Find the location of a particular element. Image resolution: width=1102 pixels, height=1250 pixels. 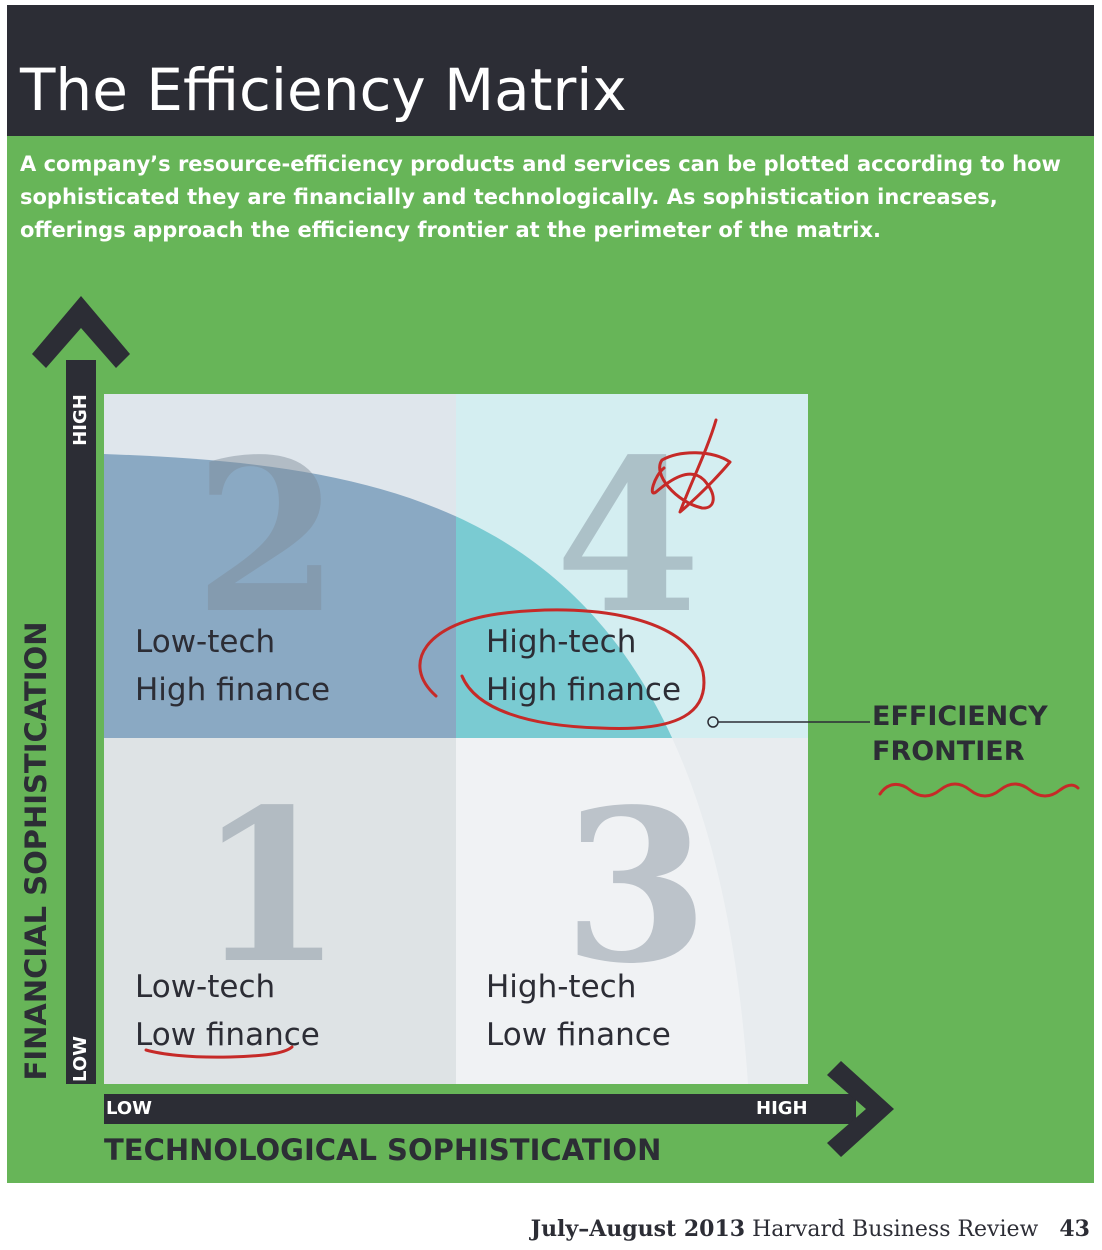

y-axis-title: FINANCIAL SOPHISTICATION is located at coordinates (36, 851).